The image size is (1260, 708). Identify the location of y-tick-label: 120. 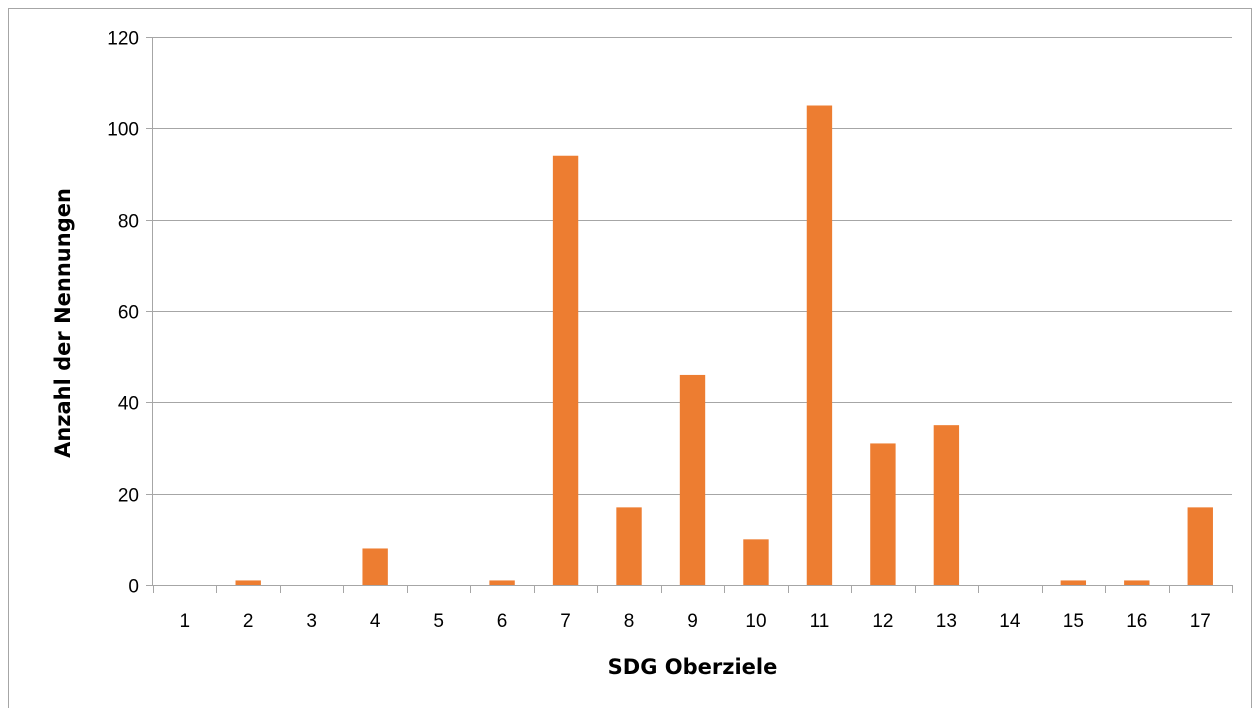
(123, 39).